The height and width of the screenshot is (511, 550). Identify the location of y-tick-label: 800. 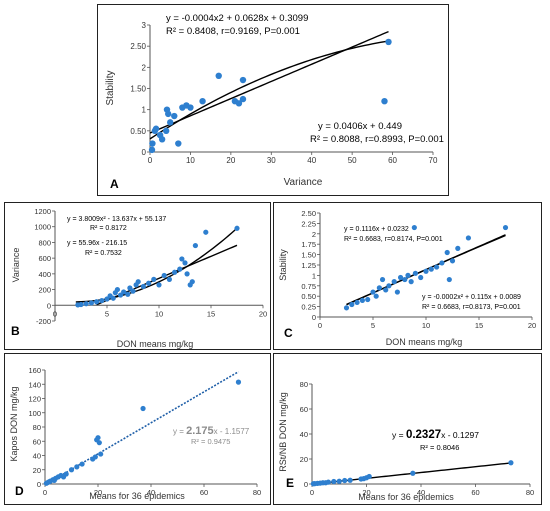
(44, 242).